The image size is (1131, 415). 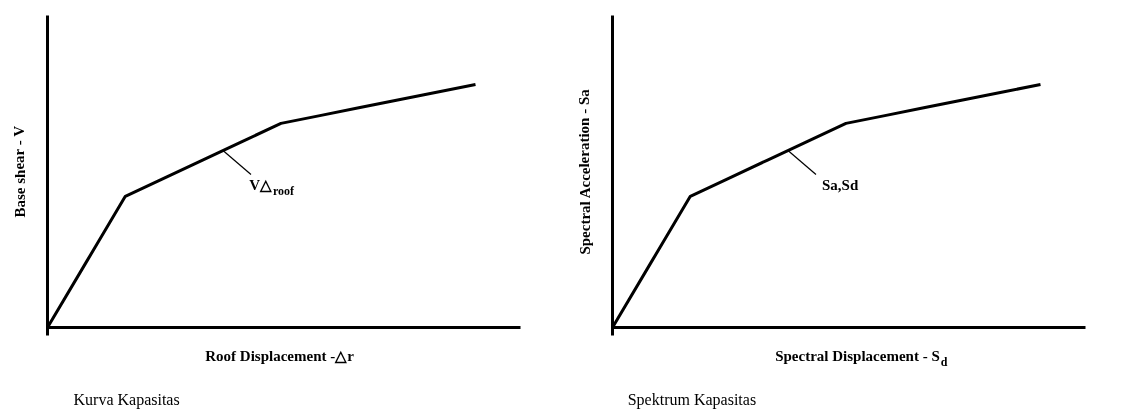 I want to click on y-axis-title: Base shear - V, so click(x=19, y=171).